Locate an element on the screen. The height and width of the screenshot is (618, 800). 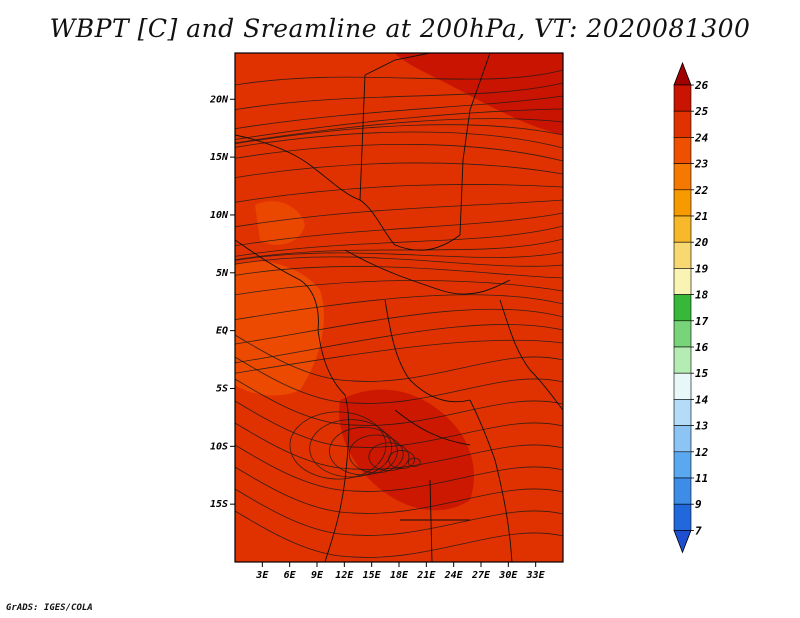
cool-region-west is located at coordinates (279, 328).